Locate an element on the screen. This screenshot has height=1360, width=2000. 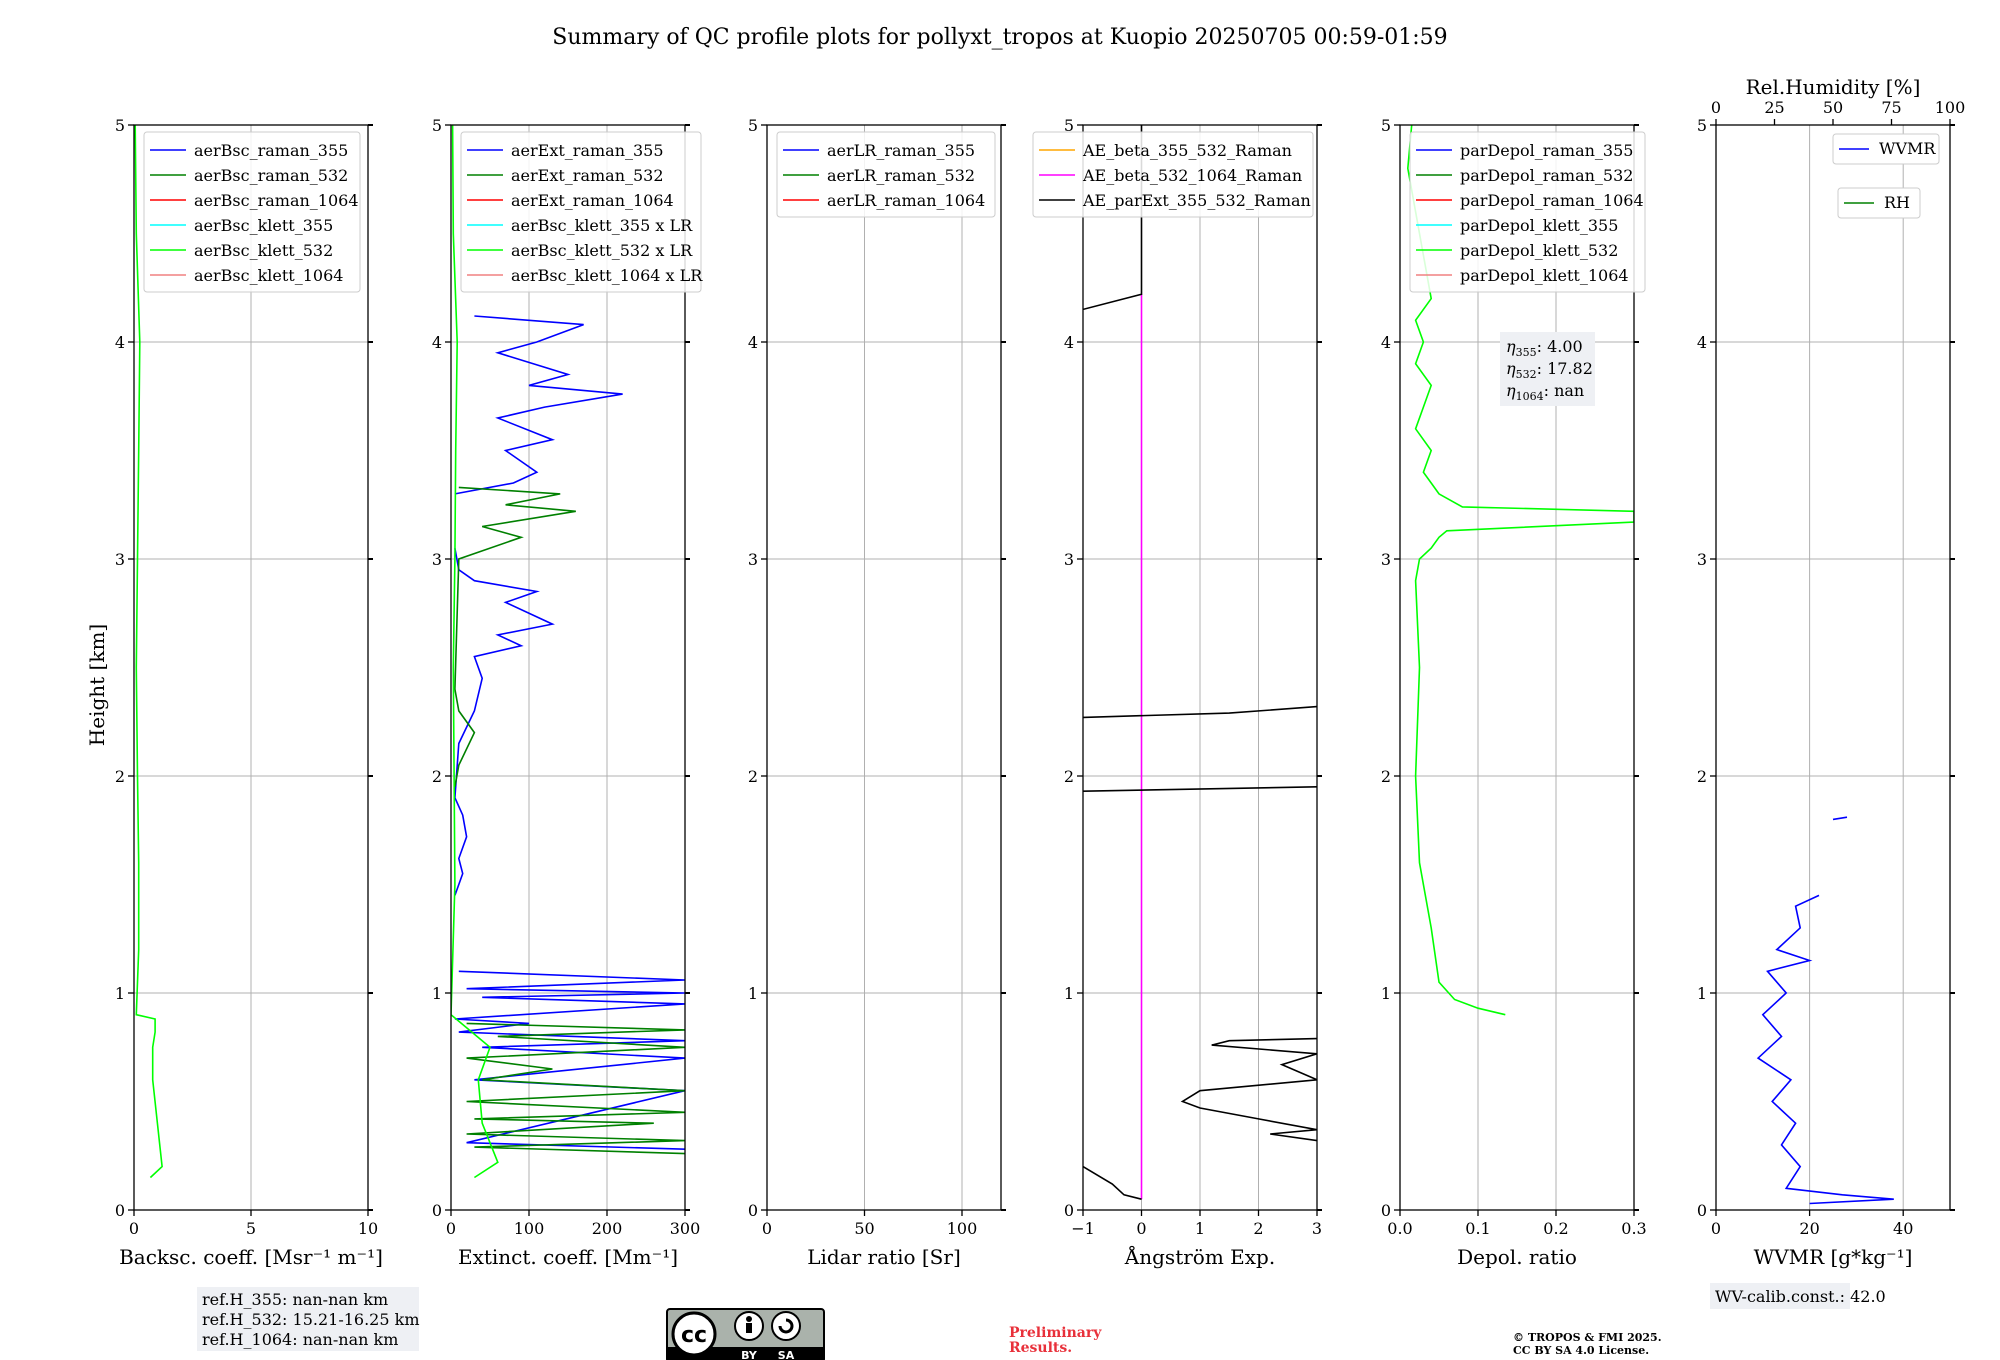
y-axis-label: Height [km] is located at coordinates (97, 685).